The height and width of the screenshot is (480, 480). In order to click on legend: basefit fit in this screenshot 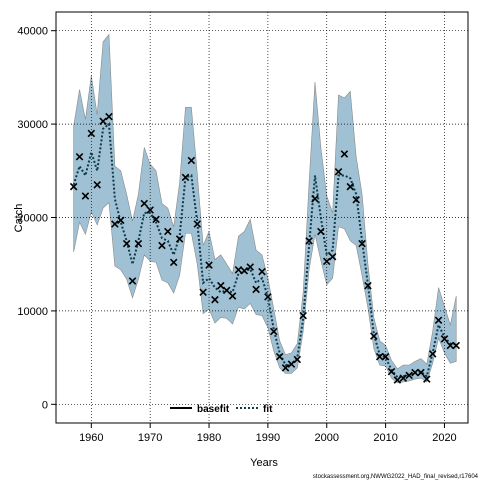, I will do `click(221, 409)`.